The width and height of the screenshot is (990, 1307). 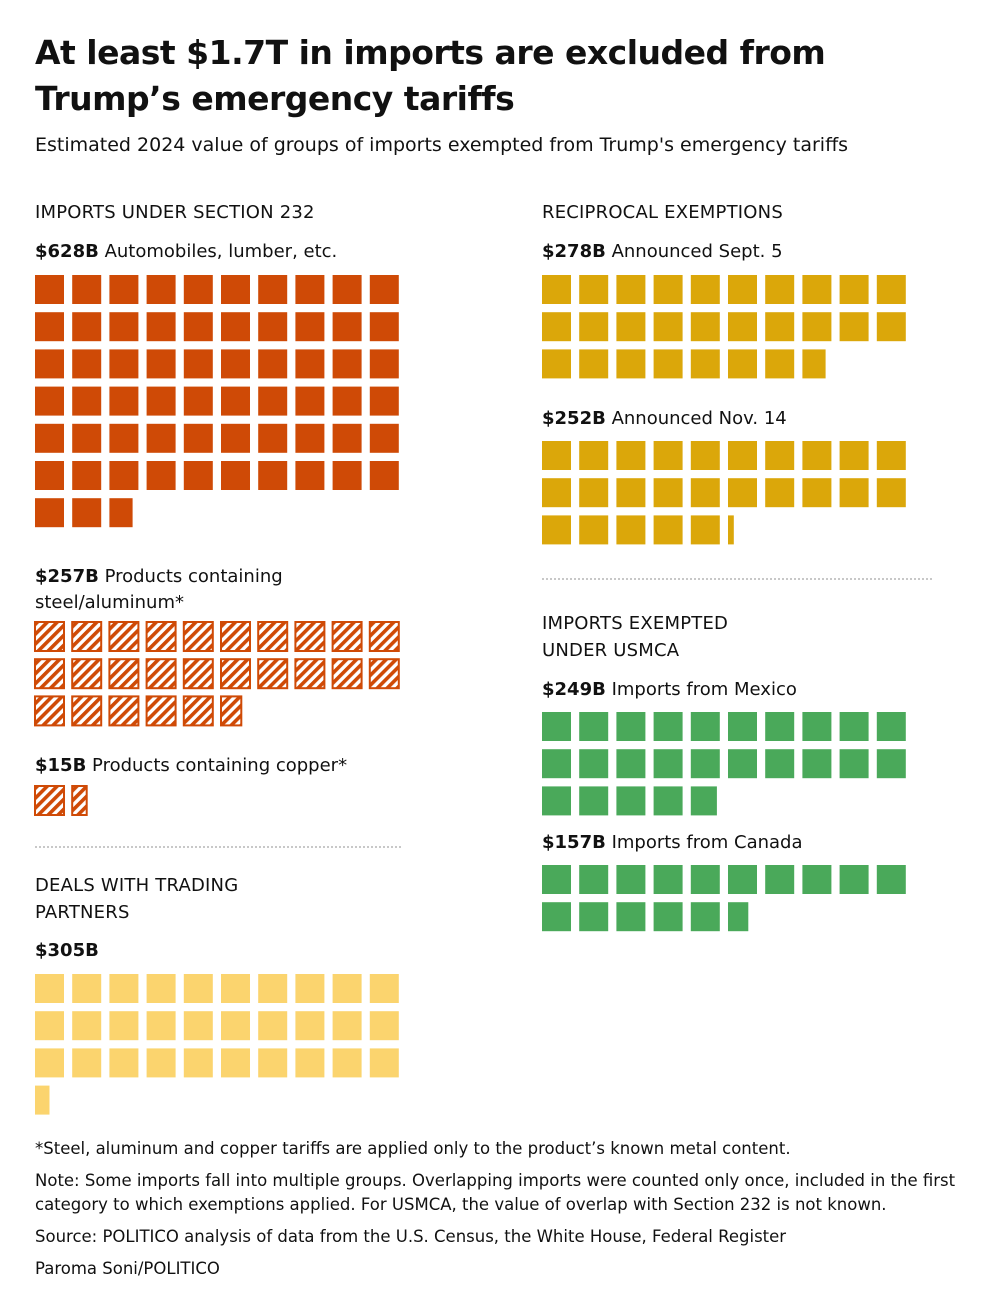 What do you see at coordinates (704, 689) in the screenshot?
I see `group-desc-mexico: Imports from Mexico` at bounding box center [704, 689].